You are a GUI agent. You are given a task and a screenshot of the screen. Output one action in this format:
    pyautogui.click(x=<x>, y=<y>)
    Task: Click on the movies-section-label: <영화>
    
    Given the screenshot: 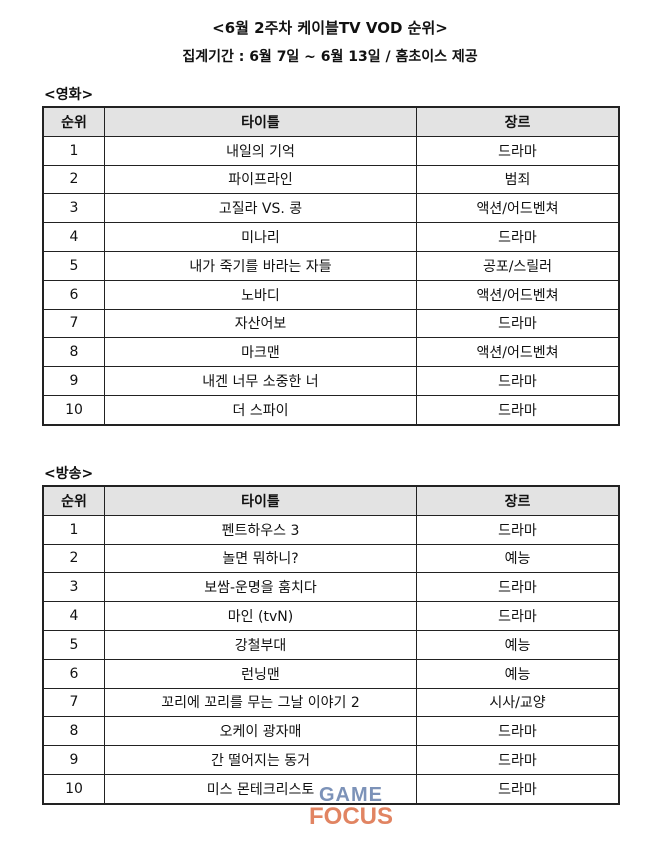 What is the action you would take?
    pyautogui.click(x=69, y=95)
    